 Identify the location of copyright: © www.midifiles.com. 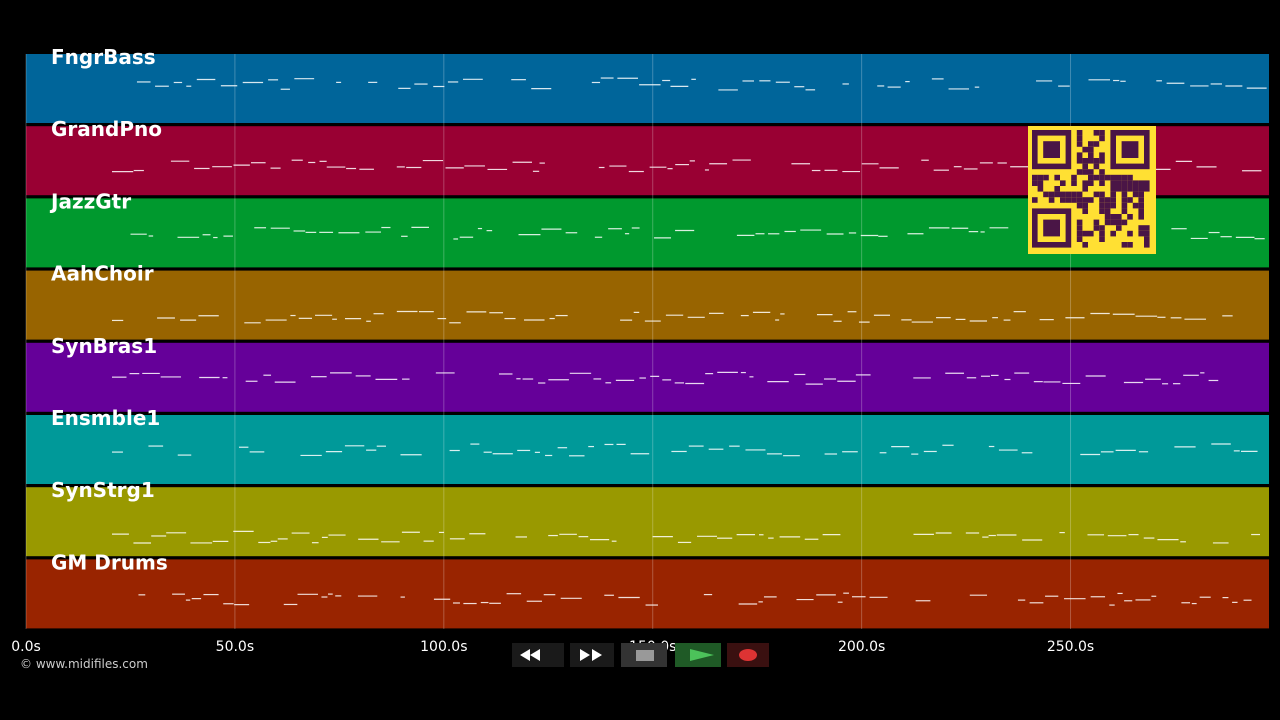
(84, 664).